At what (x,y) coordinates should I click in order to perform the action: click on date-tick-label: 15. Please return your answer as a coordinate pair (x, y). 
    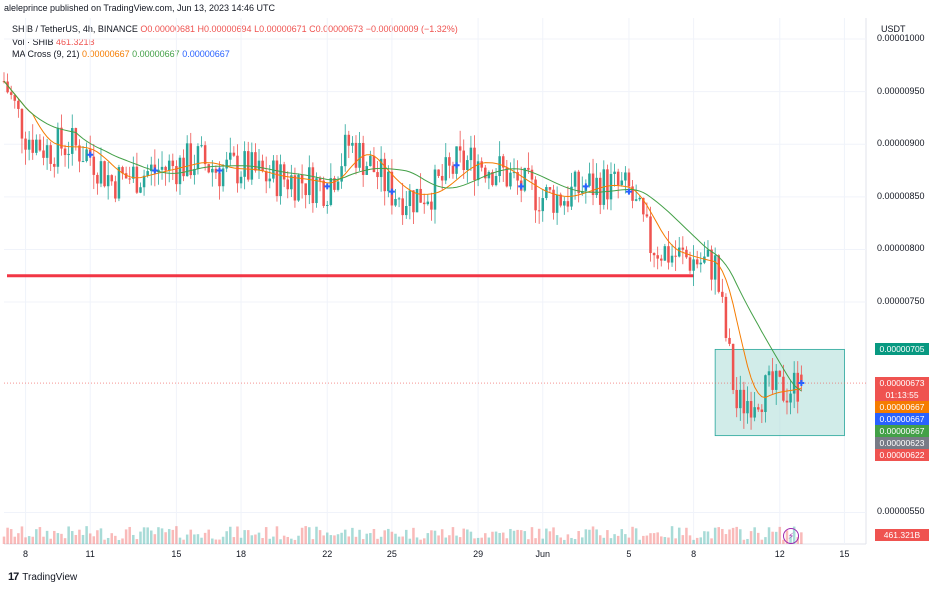
    Looking at the image, I should click on (176, 554).